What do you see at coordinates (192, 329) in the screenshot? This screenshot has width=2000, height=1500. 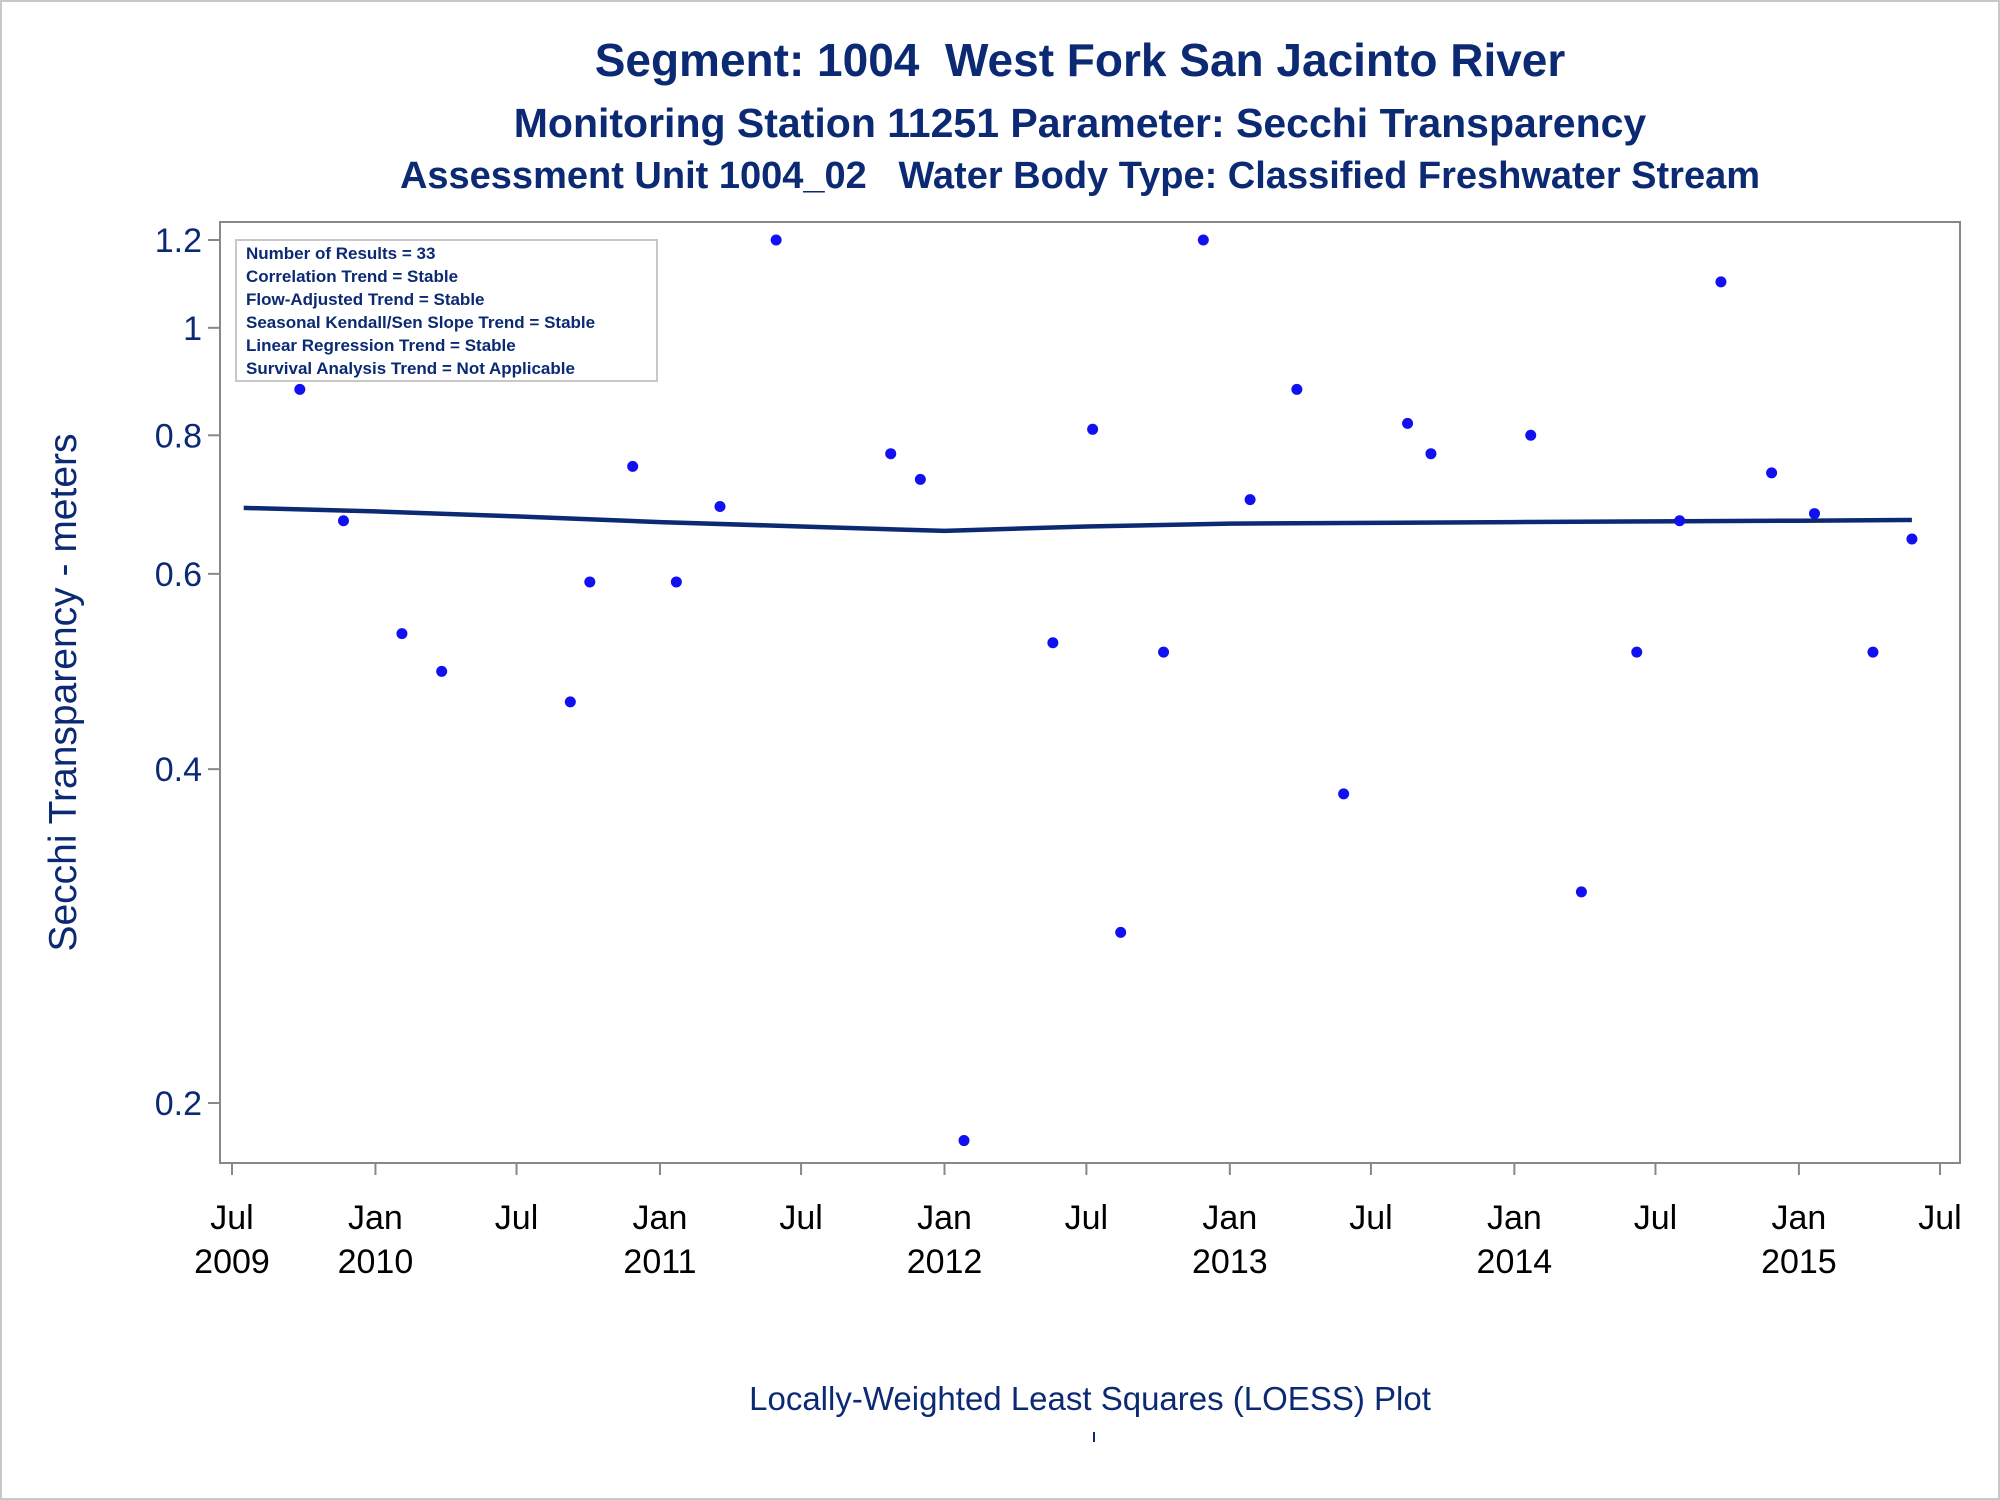 I see `y-tick-label: 1` at bounding box center [192, 329].